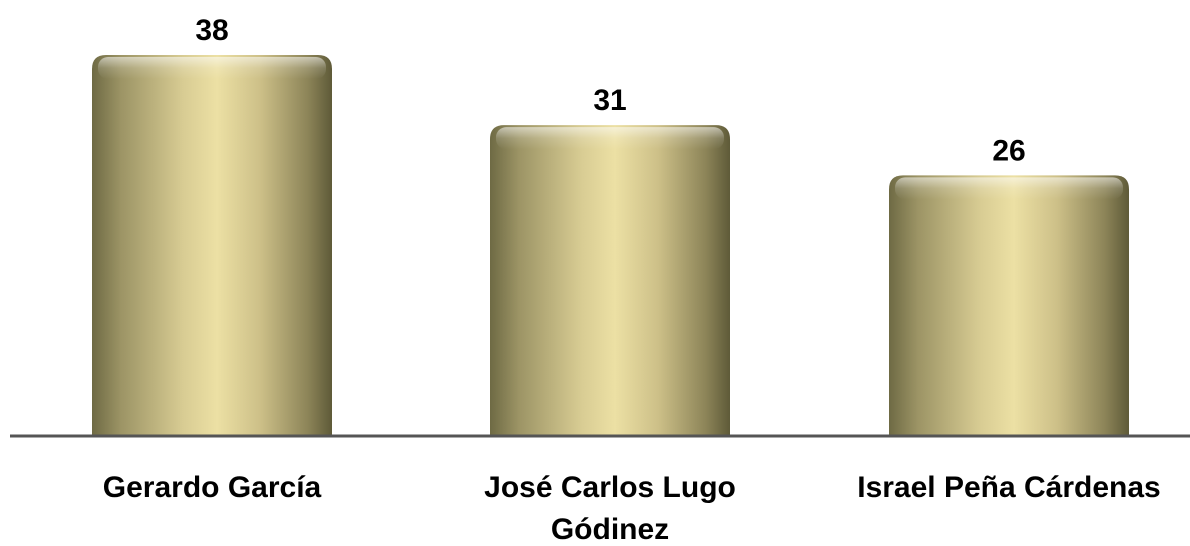 This screenshot has height=546, width=1190. Describe the element at coordinates (610, 487) in the screenshot. I see `x-tick-label: José Carlos Lugo` at that location.